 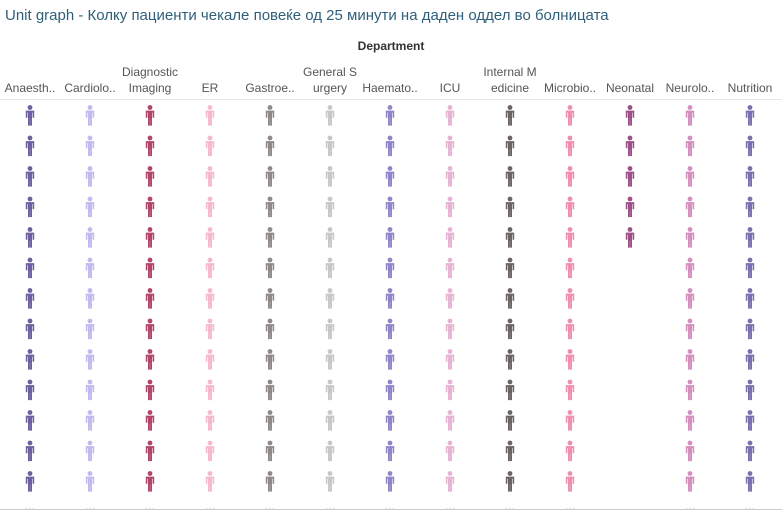 What do you see at coordinates (391, 46) in the screenshot?
I see `column-dimension-title: Department` at bounding box center [391, 46].